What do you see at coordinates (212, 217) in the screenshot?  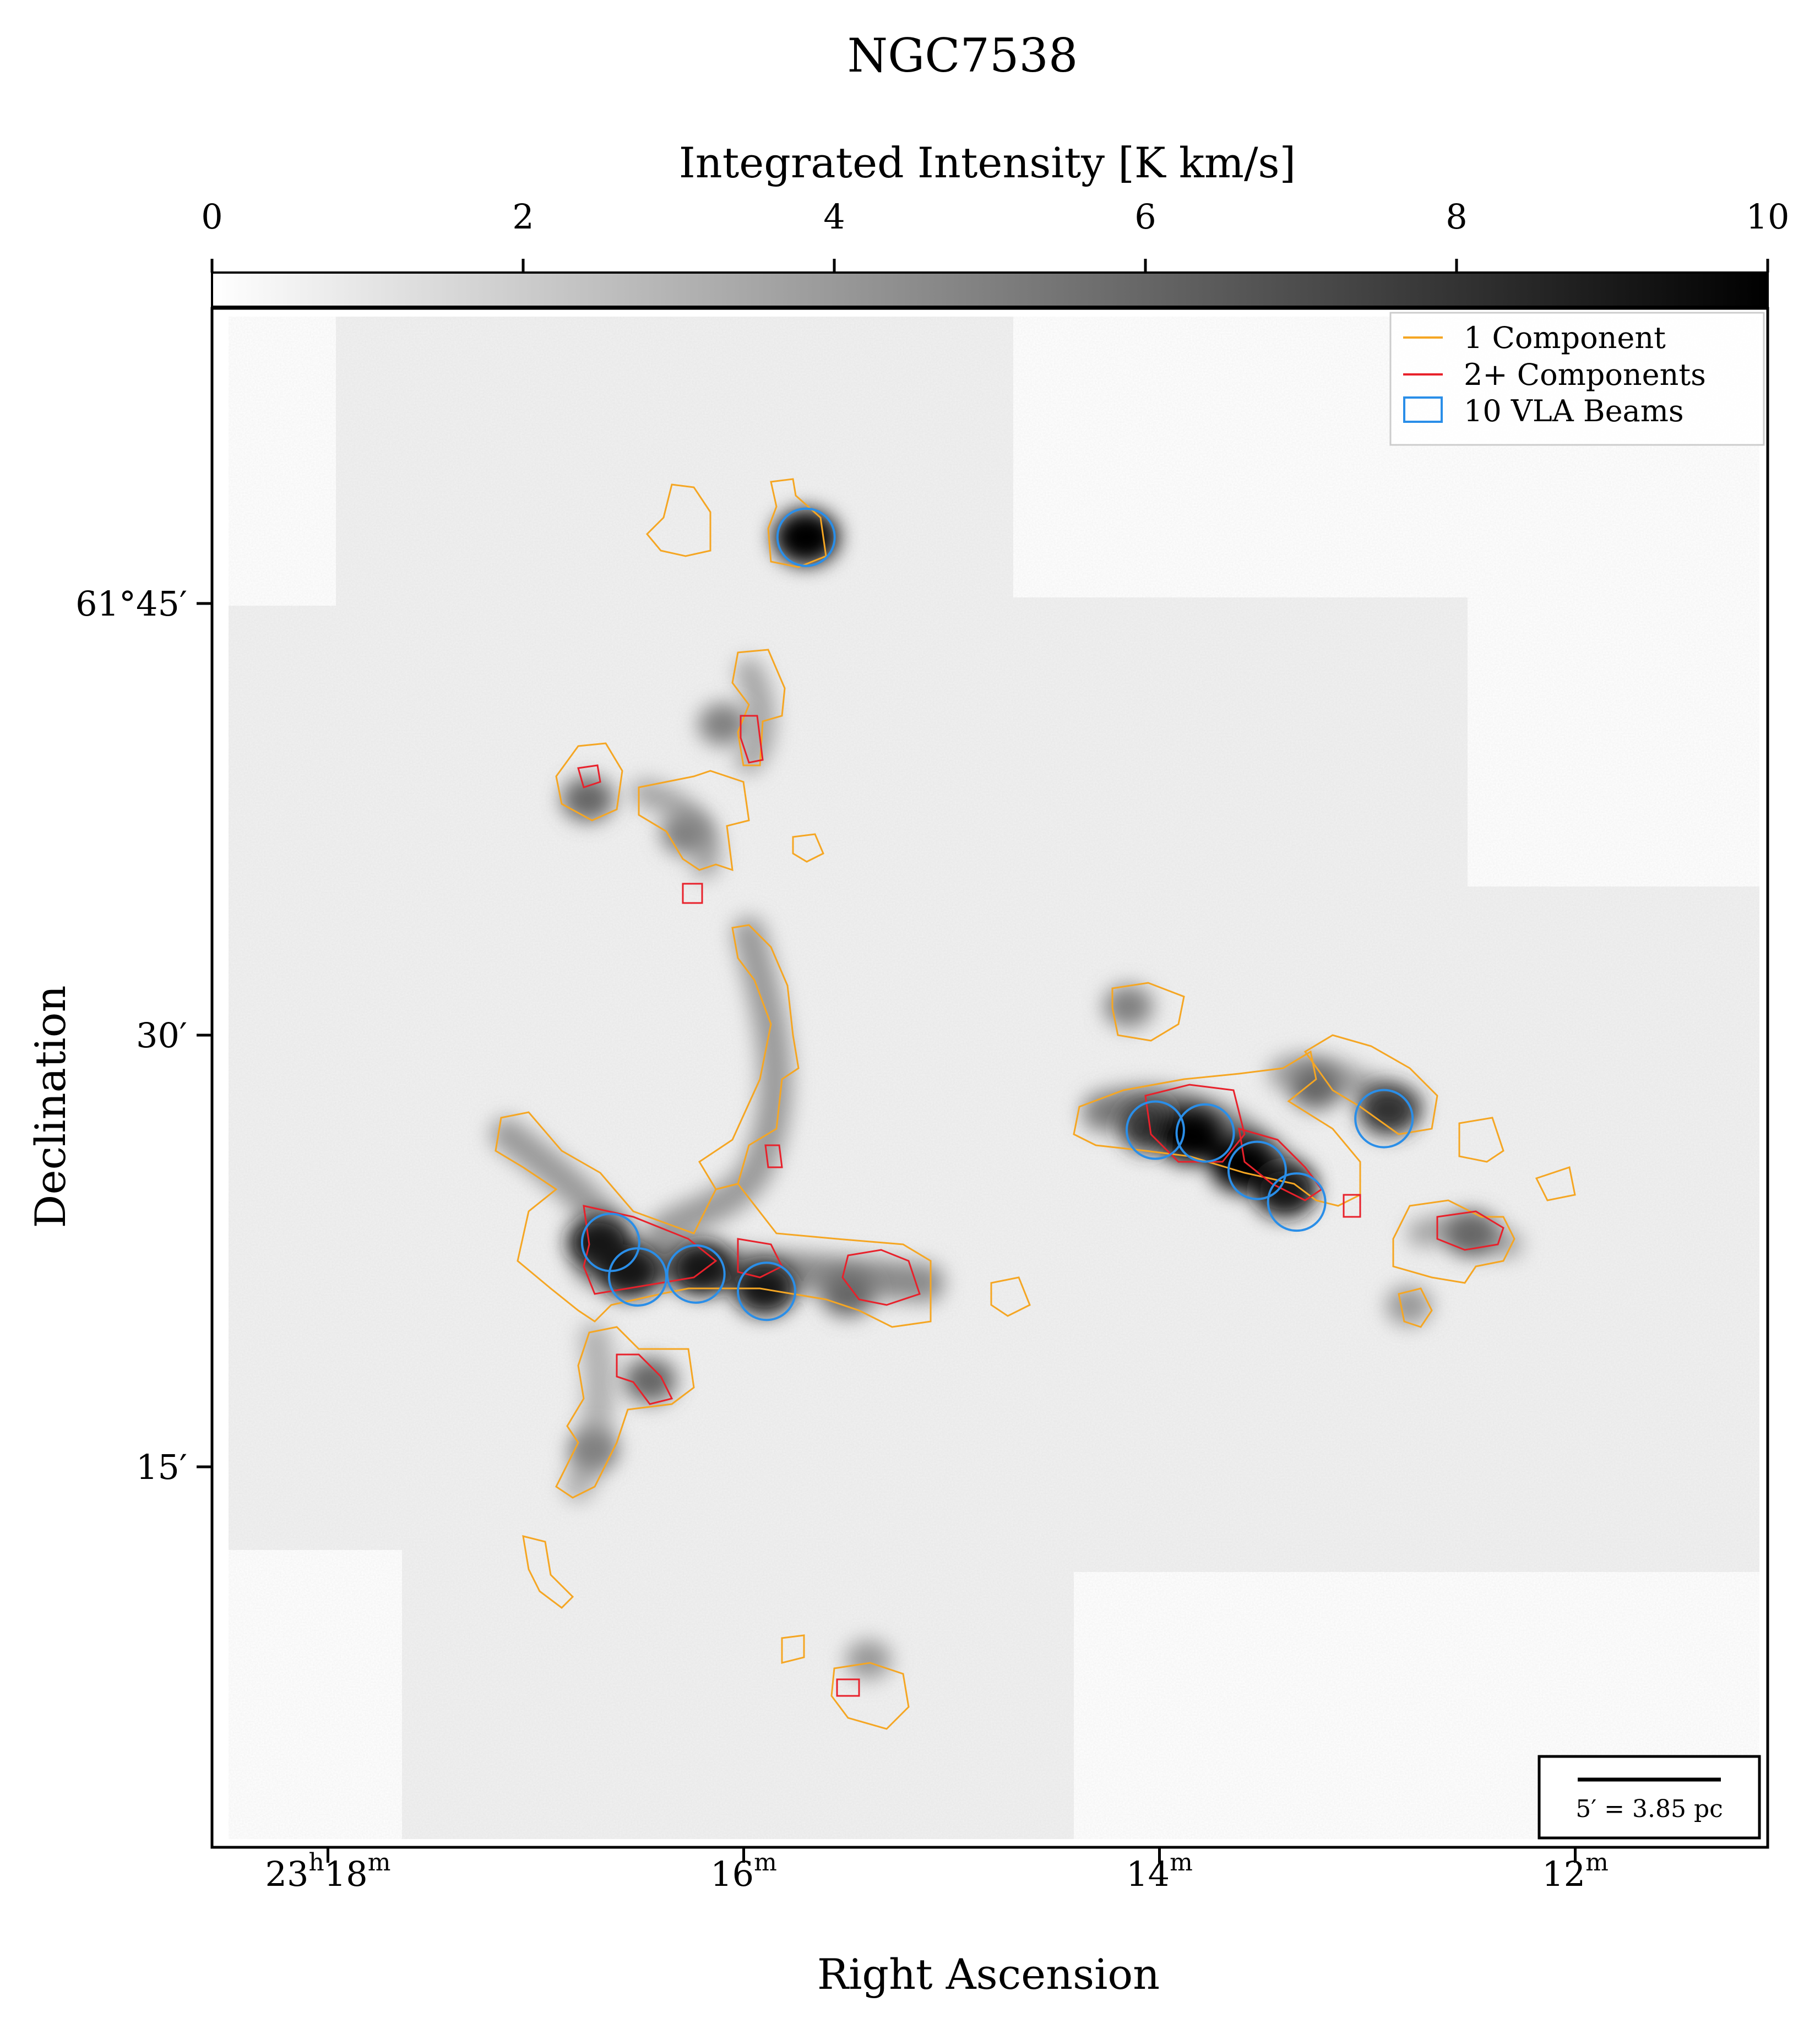 I see `colorbar-tick-label: 0` at bounding box center [212, 217].